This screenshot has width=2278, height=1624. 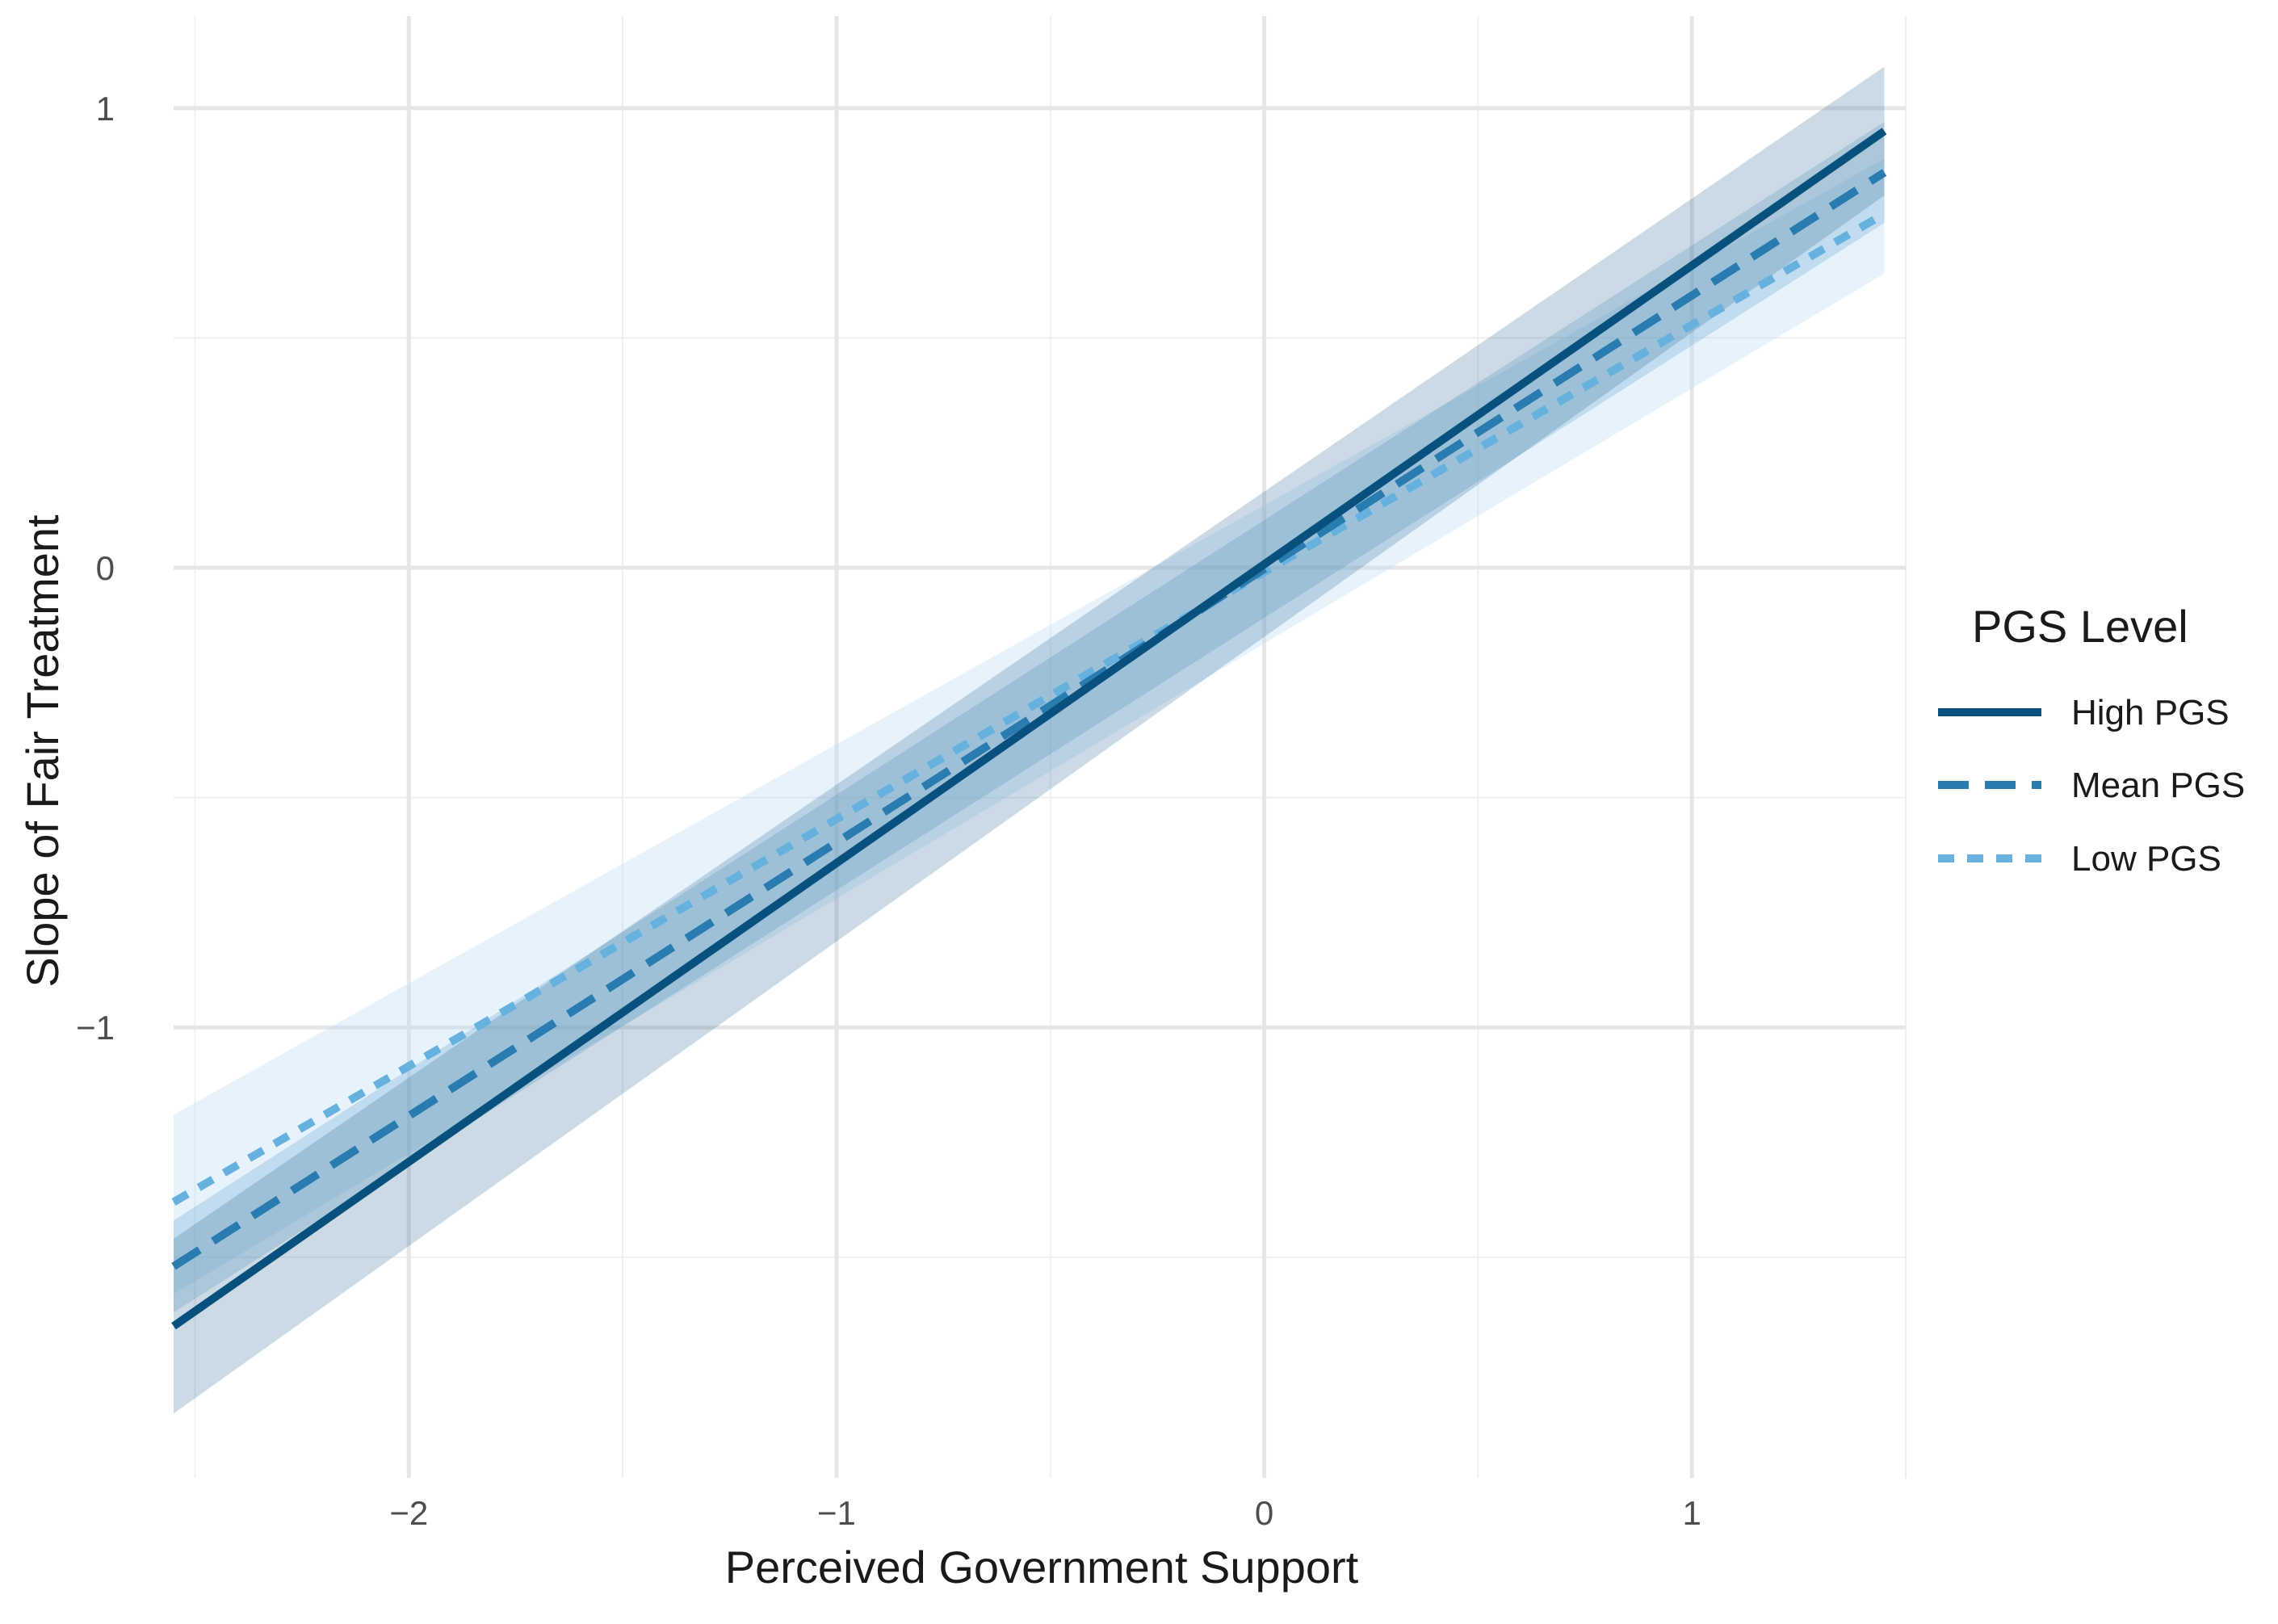 I want to click on x-tick-label: 0, so click(x=1264, y=1513).